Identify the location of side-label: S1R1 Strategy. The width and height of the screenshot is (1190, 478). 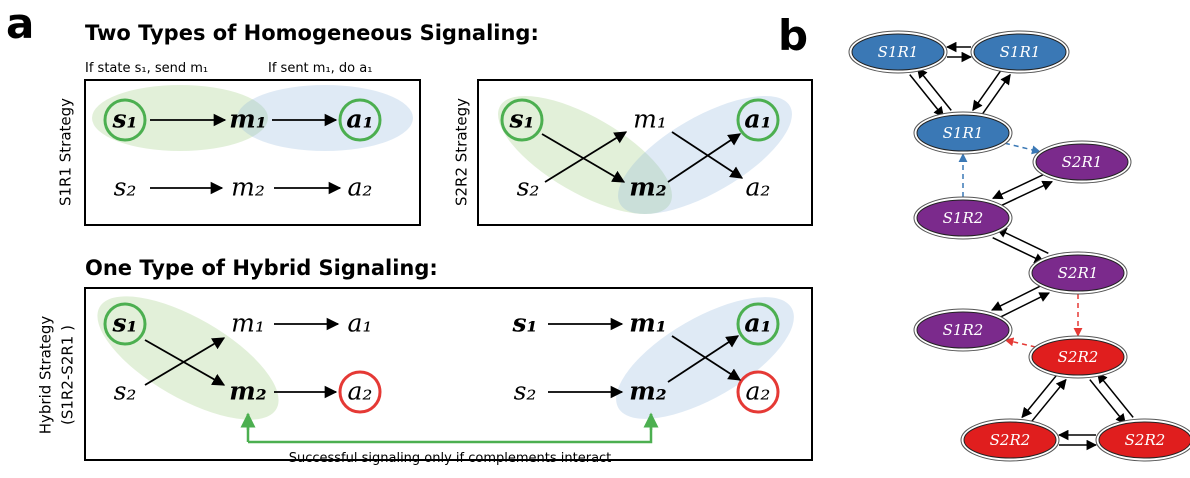
(66, 152).